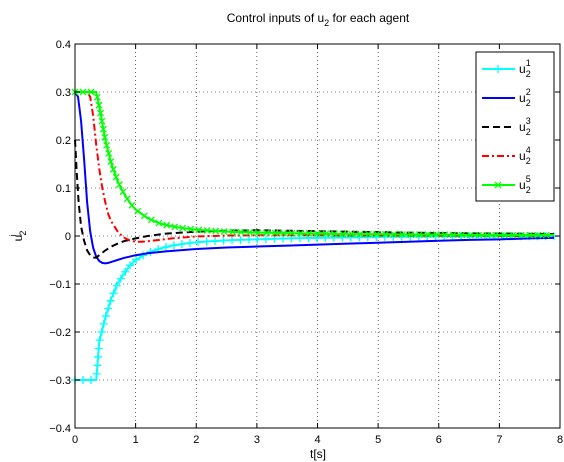  What do you see at coordinates (75, 440) in the screenshot?
I see `x-tick-label: 0` at bounding box center [75, 440].